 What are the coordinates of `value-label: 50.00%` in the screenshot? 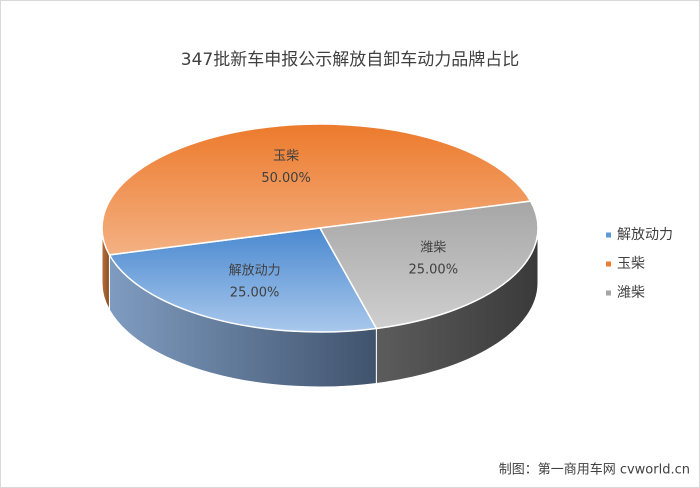 It's located at (286, 178).